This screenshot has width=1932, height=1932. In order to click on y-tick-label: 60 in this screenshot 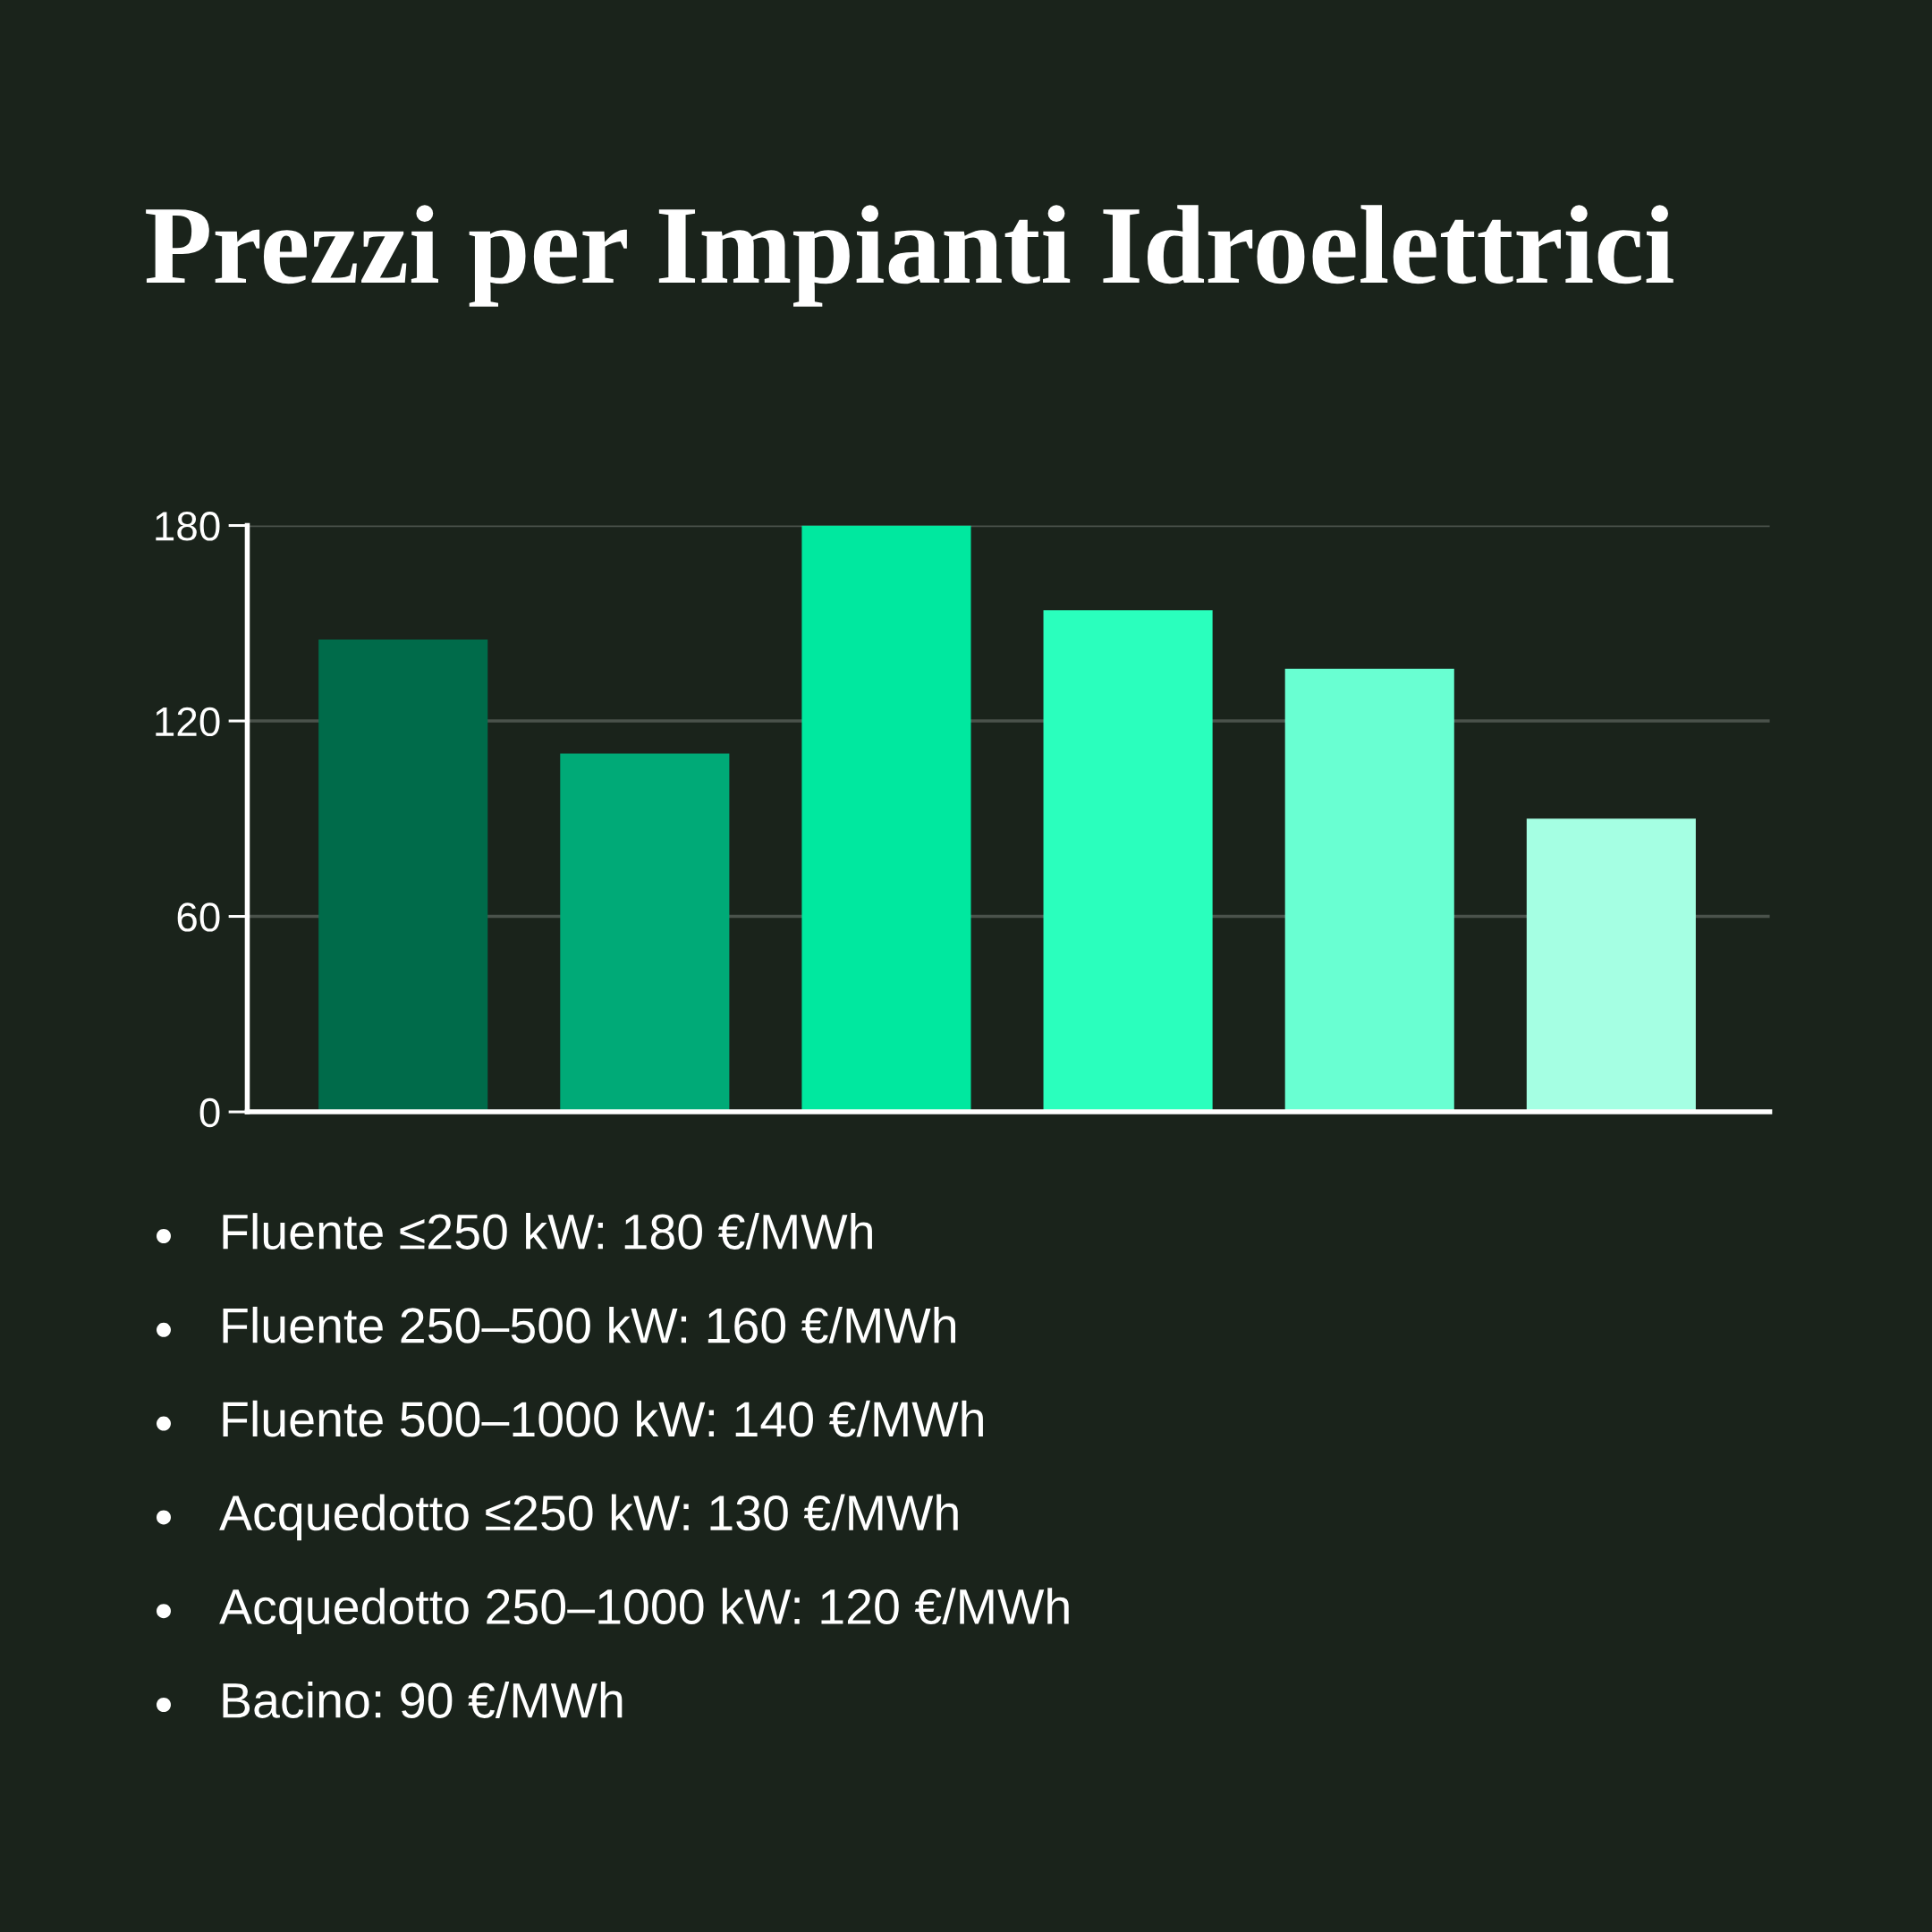, I will do `click(198, 917)`.